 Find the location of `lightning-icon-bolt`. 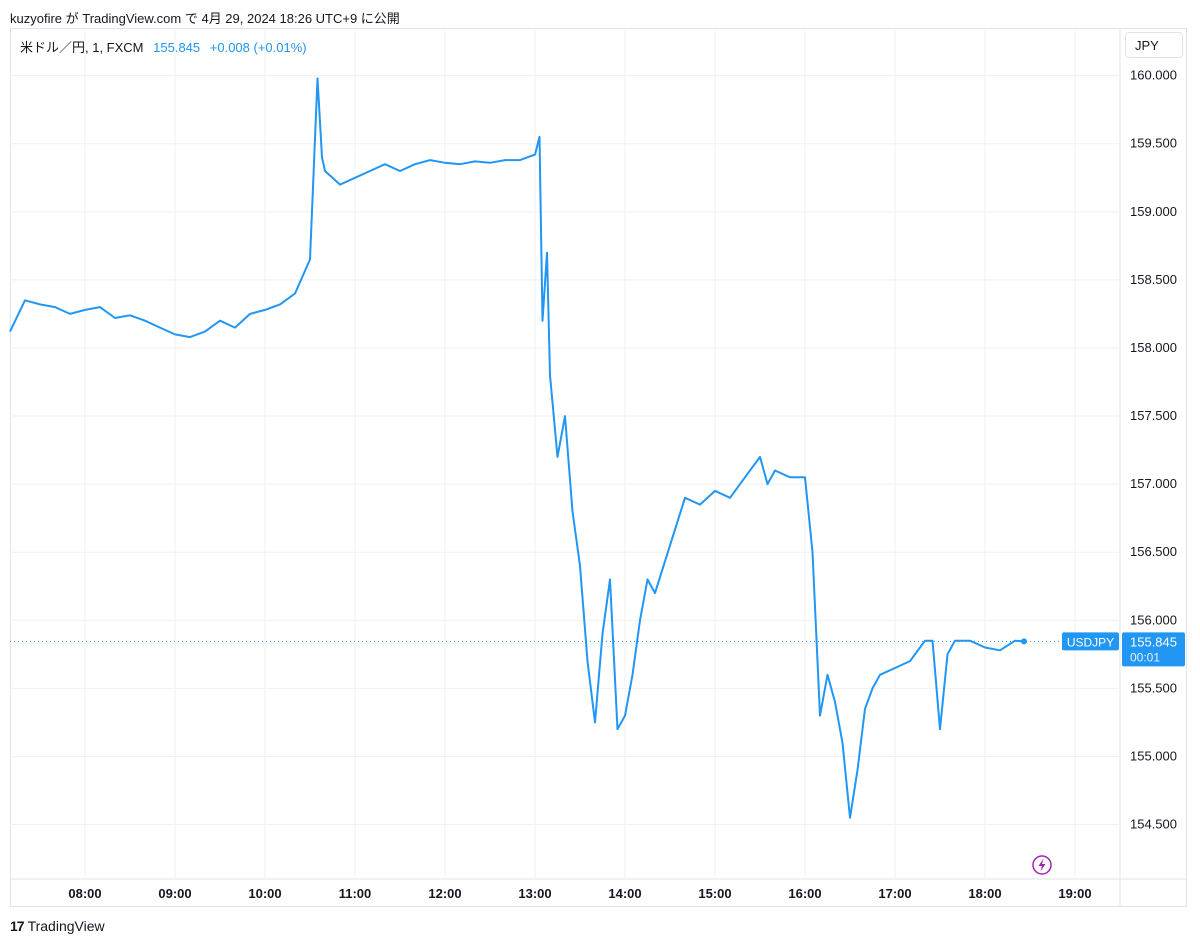

lightning-icon-bolt is located at coordinates (1042, 865).